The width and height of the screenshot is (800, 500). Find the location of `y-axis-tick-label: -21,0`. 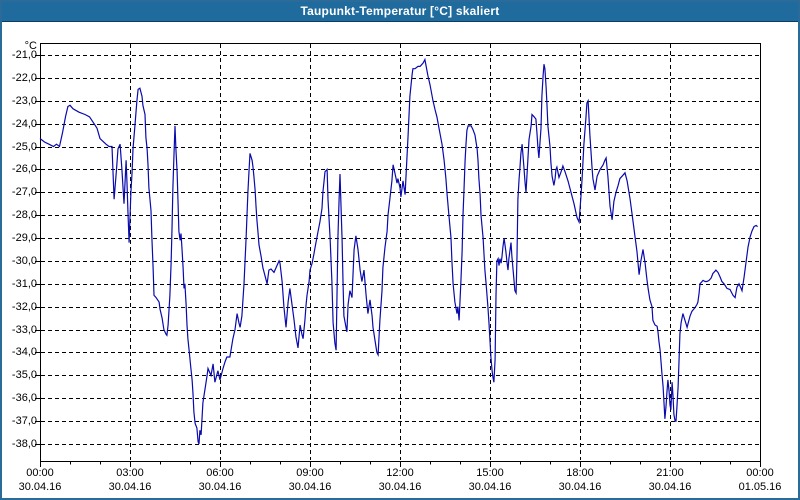

y-axis-tick-label: -21,0 is located at coordinates (24, 55).